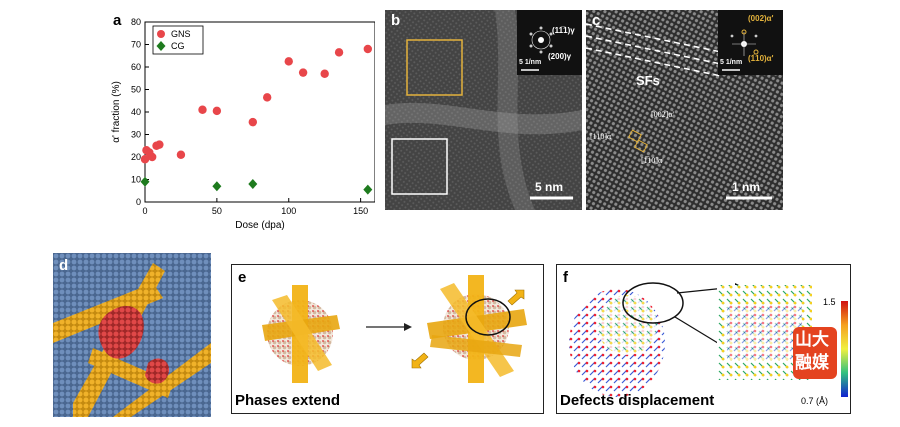  I want to click on x-tick-label: 50, so click(217, 211).